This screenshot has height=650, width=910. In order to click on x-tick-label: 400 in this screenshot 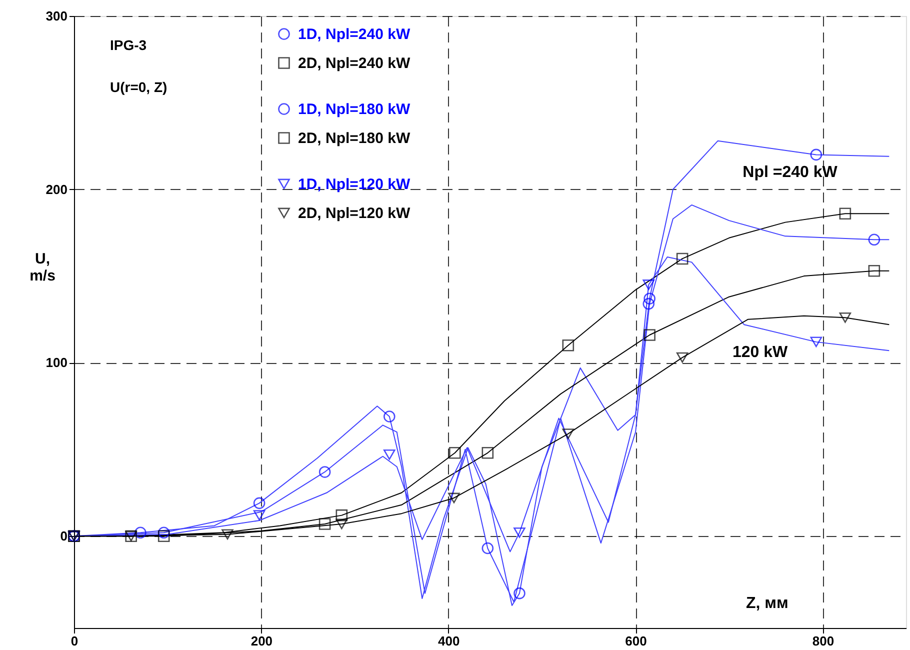, I will do `click(449, 641)`.